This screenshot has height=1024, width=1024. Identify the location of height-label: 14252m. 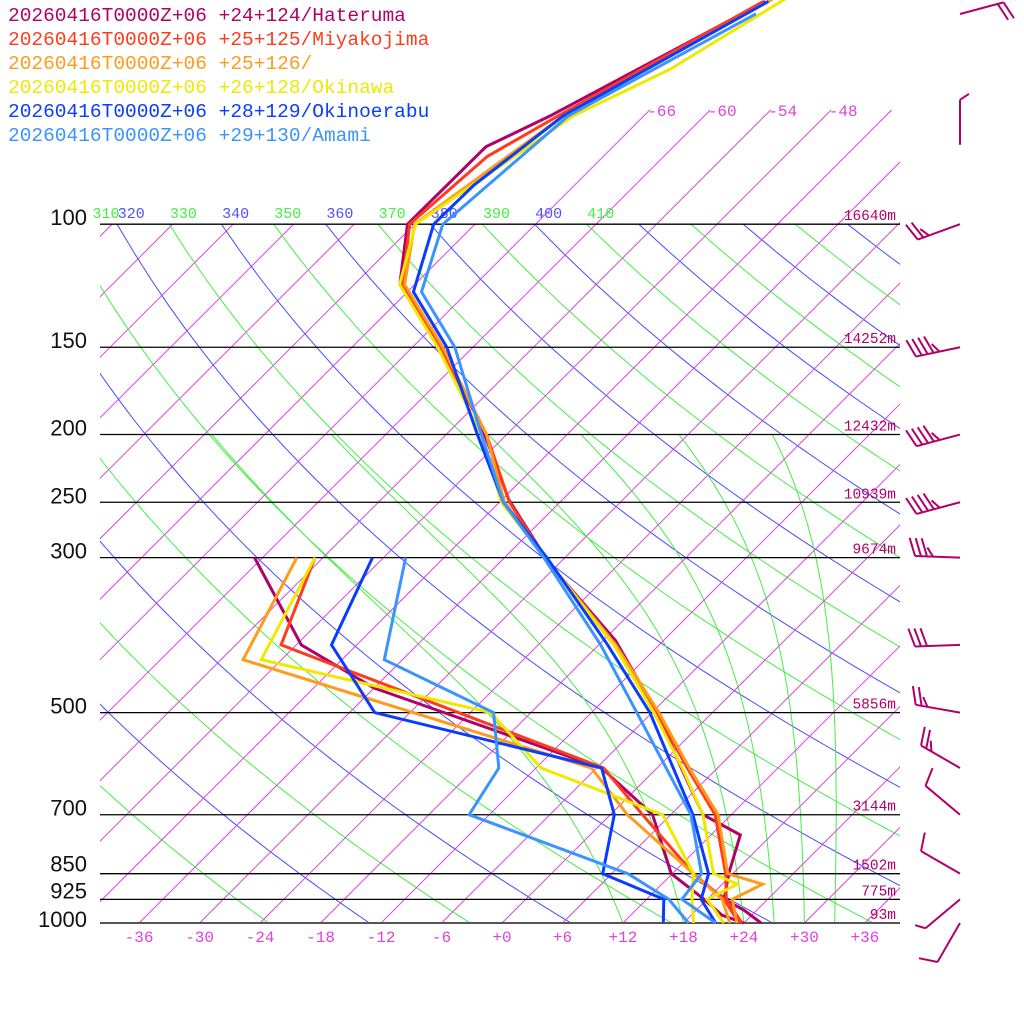
(870, 340).